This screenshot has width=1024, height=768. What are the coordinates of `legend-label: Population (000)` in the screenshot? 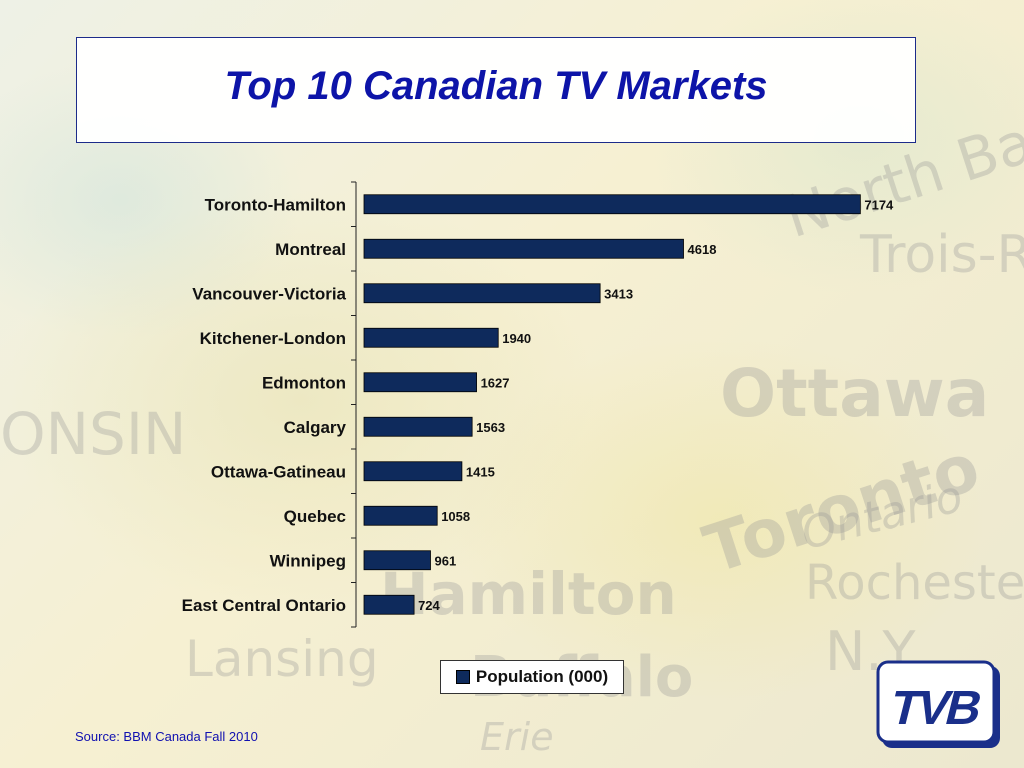 It's located at (542, 676).